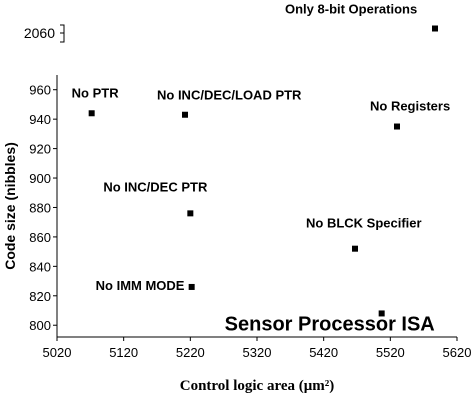 The width and height of the screenshot is (474, 403). Describe the element at coordinates (190, 352) in the screenshot. I see `x-tick-label: 5220` at that location.